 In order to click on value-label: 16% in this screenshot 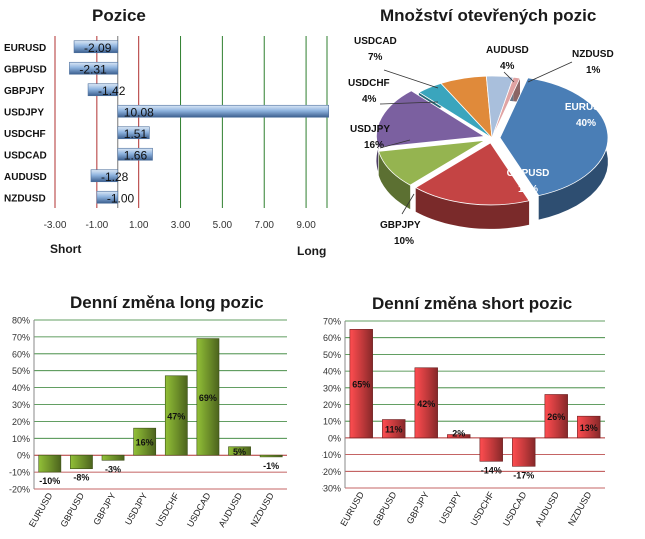, I will do `click(145, 443)`.